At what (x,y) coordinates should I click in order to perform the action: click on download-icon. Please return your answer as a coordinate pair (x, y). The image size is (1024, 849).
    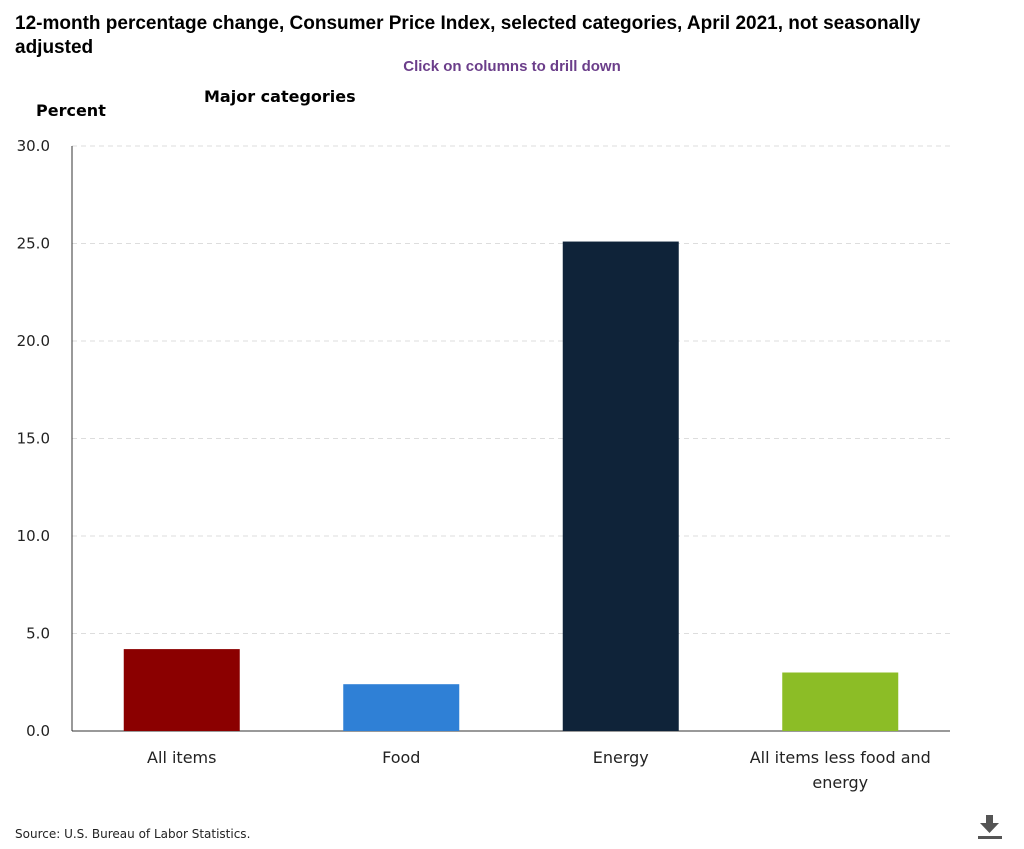
    Looking at the image, I should click on (990, 827).